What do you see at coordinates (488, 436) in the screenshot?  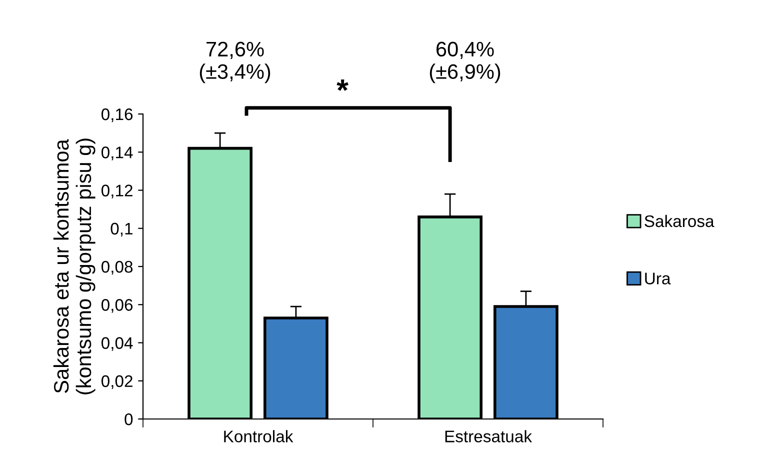 I see `x-tick-label: Estresatuak` at bounding box center [488, 436].